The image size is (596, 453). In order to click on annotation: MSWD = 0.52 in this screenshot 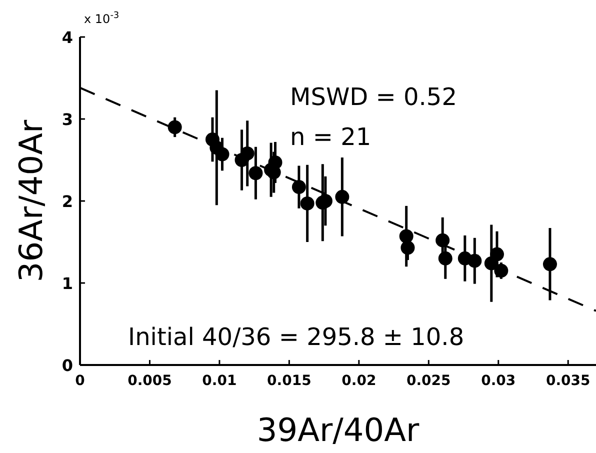, I will do `click(373, 97)`.